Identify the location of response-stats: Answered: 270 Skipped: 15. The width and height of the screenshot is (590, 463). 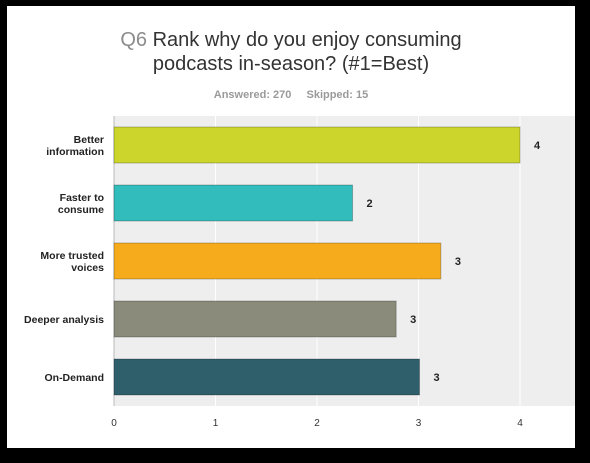
(291, 95).